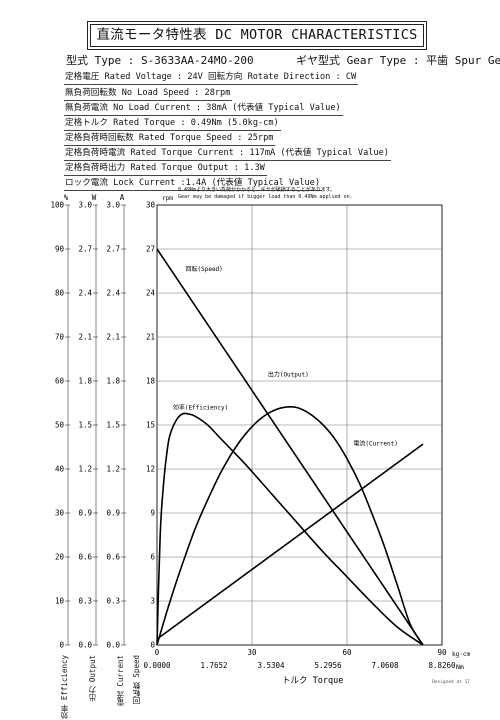 This screenshot has height=720, width=500. What do you see at coordinates (94, 197) in the screenshot?
I see `output-unit-label: W` at bounding box center [94, 197].